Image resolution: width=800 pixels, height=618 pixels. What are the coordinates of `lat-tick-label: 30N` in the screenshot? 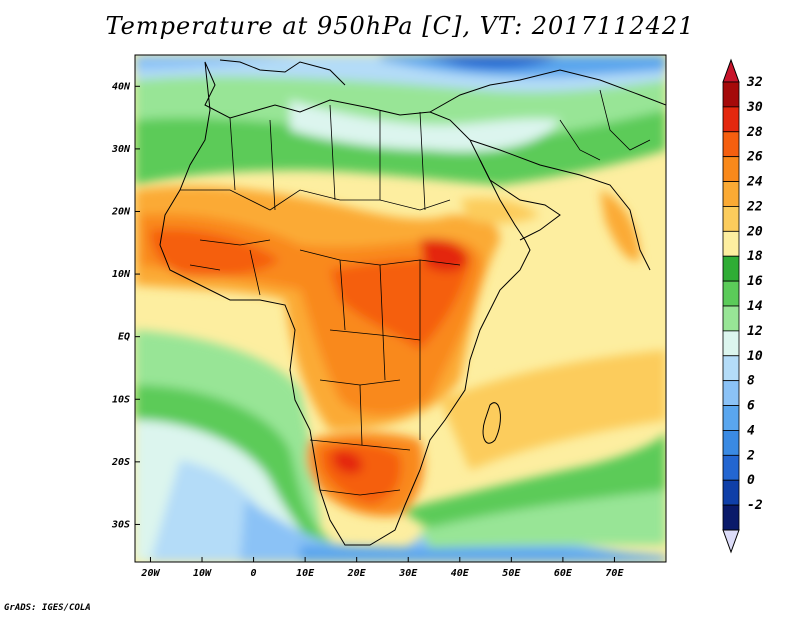 It's located at (121, 149).